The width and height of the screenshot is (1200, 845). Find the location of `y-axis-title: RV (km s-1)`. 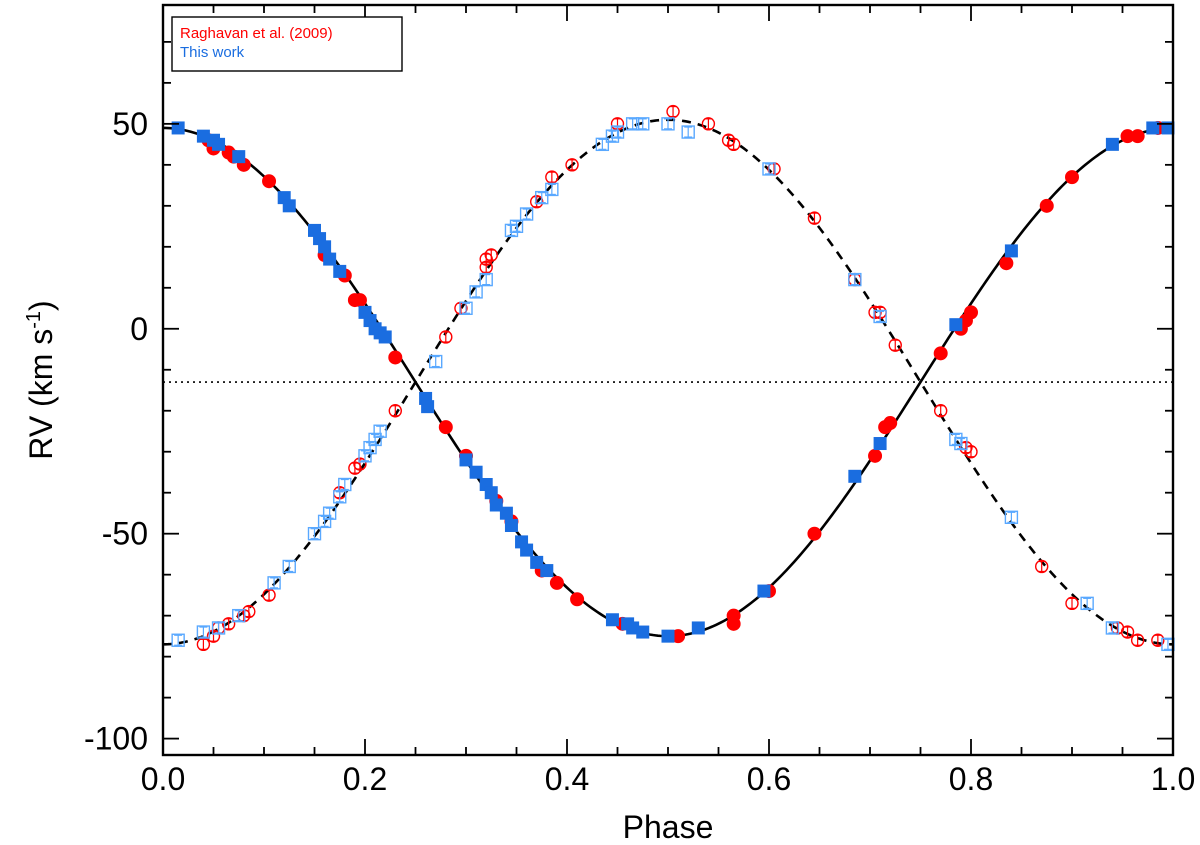

y-axis-title: RV (km s-1) is located at coordinates (41, 379).